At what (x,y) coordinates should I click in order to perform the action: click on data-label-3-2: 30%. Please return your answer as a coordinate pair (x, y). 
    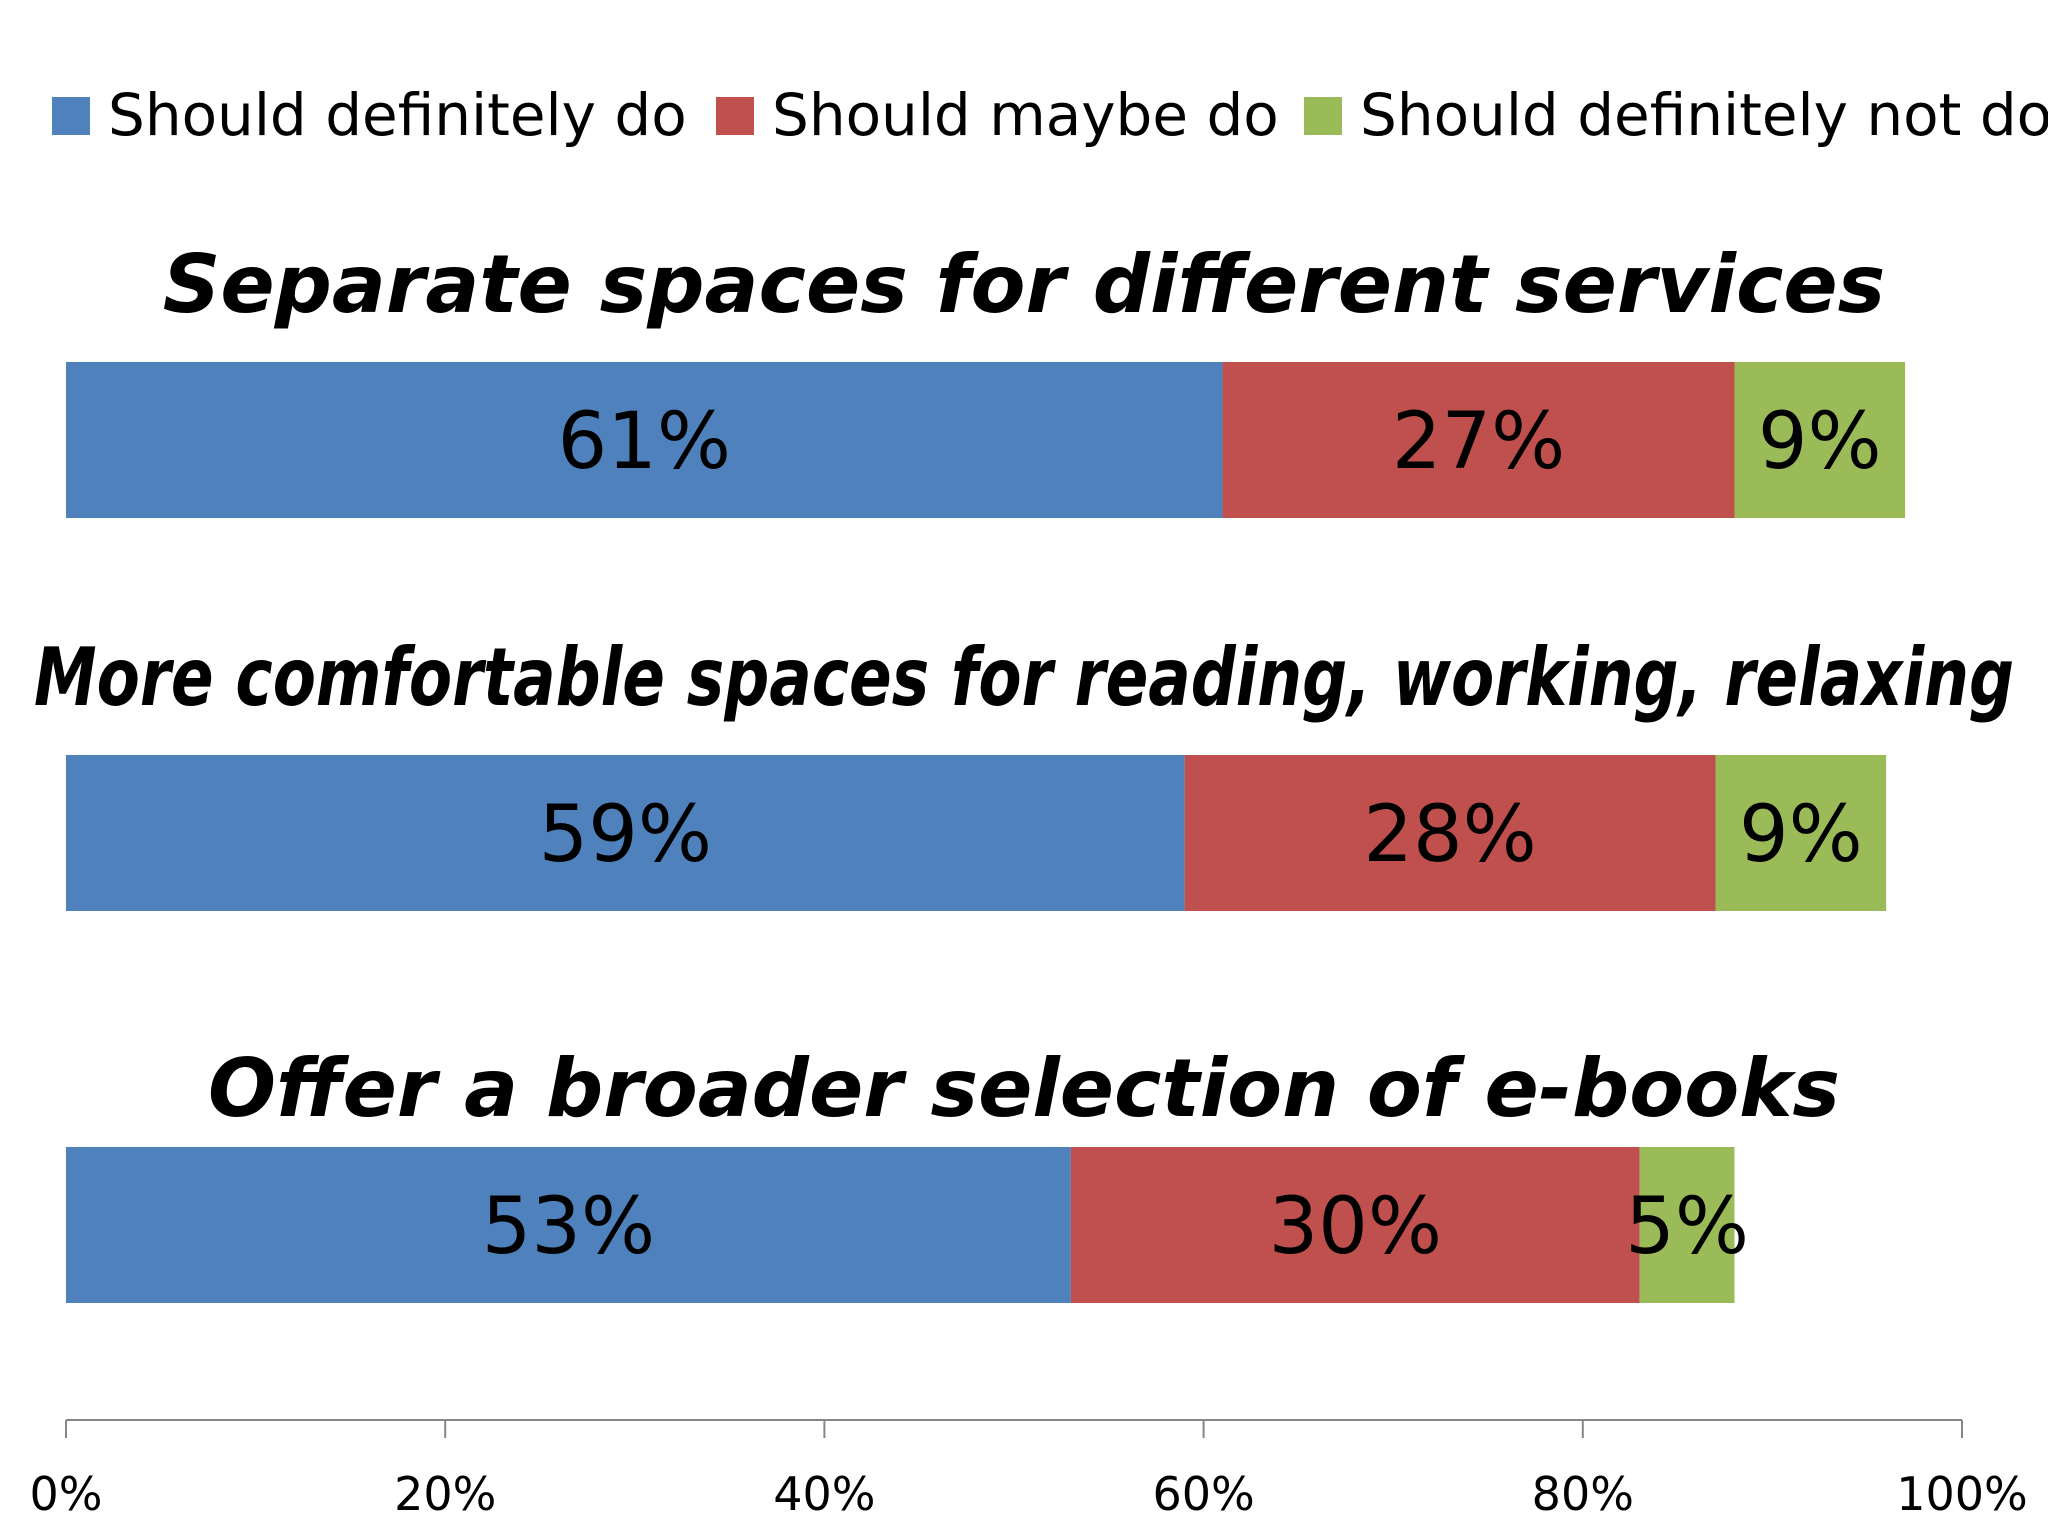
    Looking at the image, I should click on (1355, 1227).